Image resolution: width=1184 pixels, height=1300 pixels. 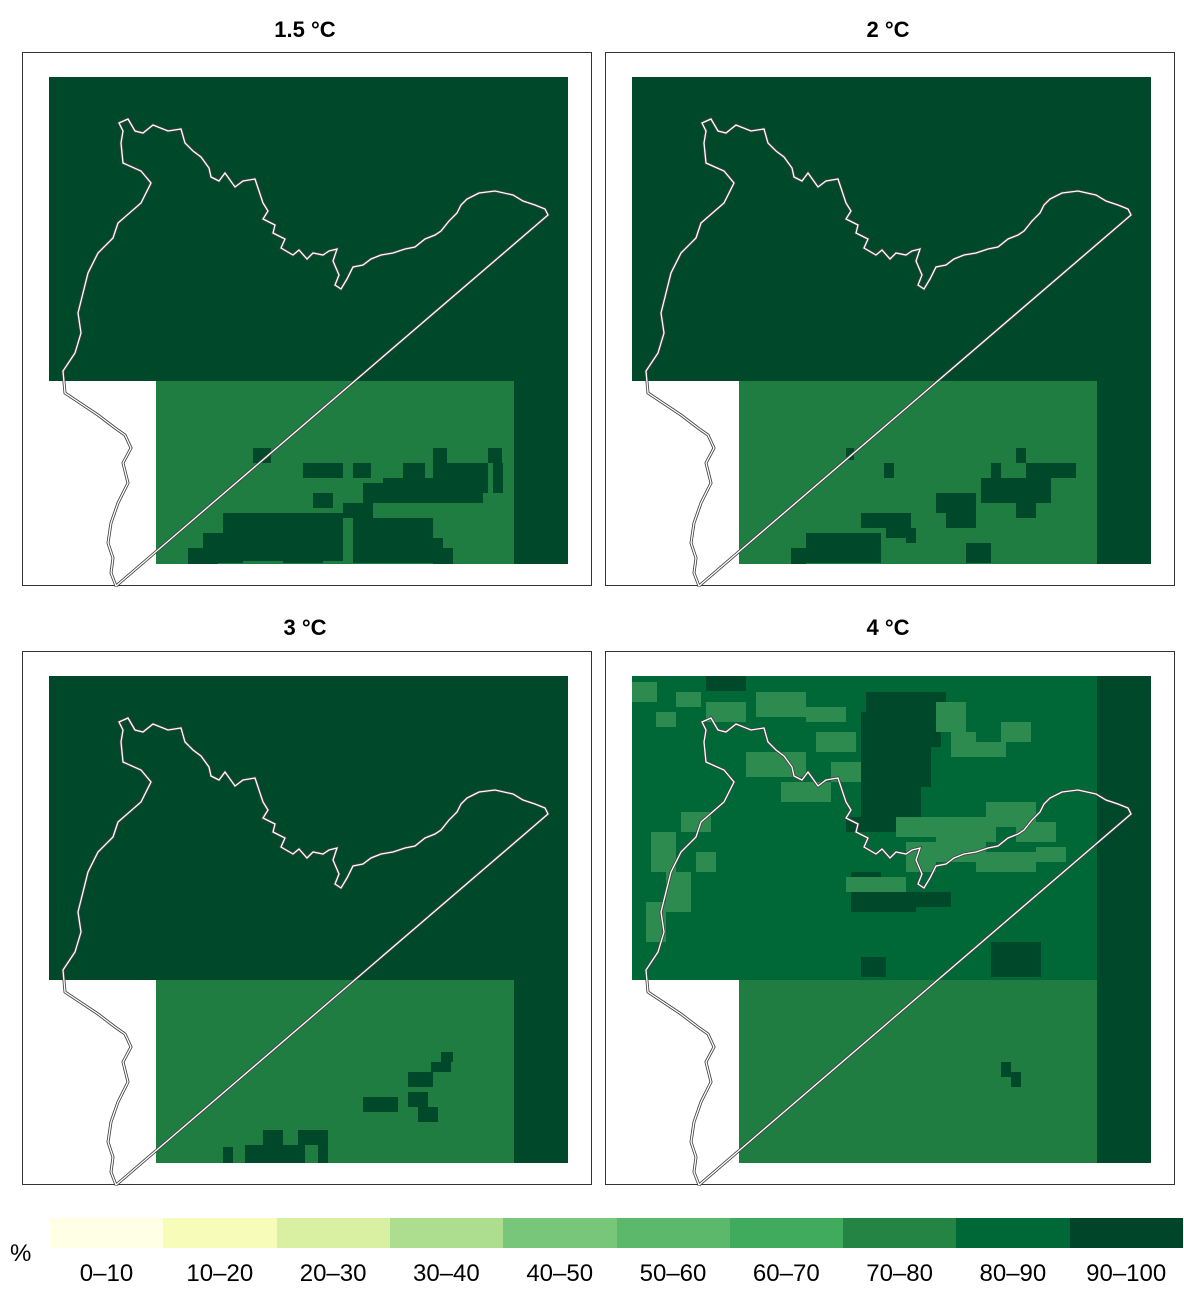 I want to click on legend-label-4: 40–50, so click(x=560, y=1273).